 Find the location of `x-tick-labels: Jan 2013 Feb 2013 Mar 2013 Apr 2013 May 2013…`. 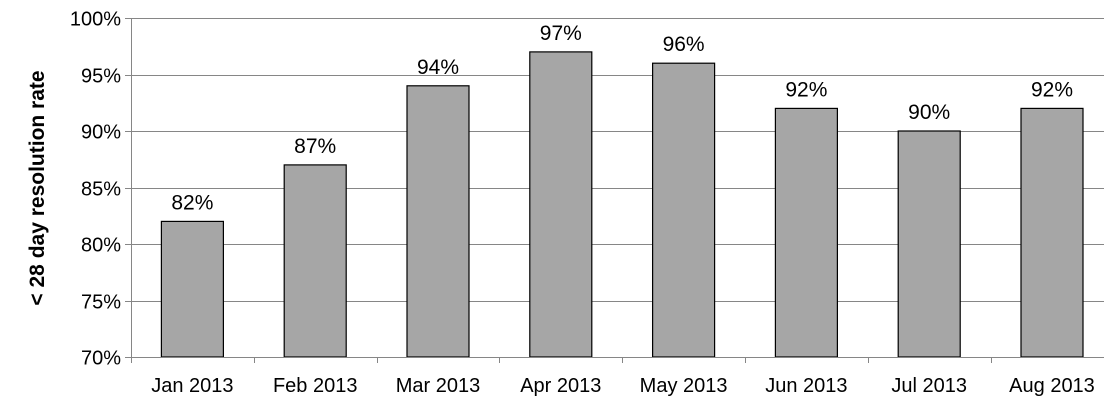

x-tick-labels: Jan 2013 Feb 2013 Mar 2013 Apr 2013 May 2013… is located at coordinates (623, 386).